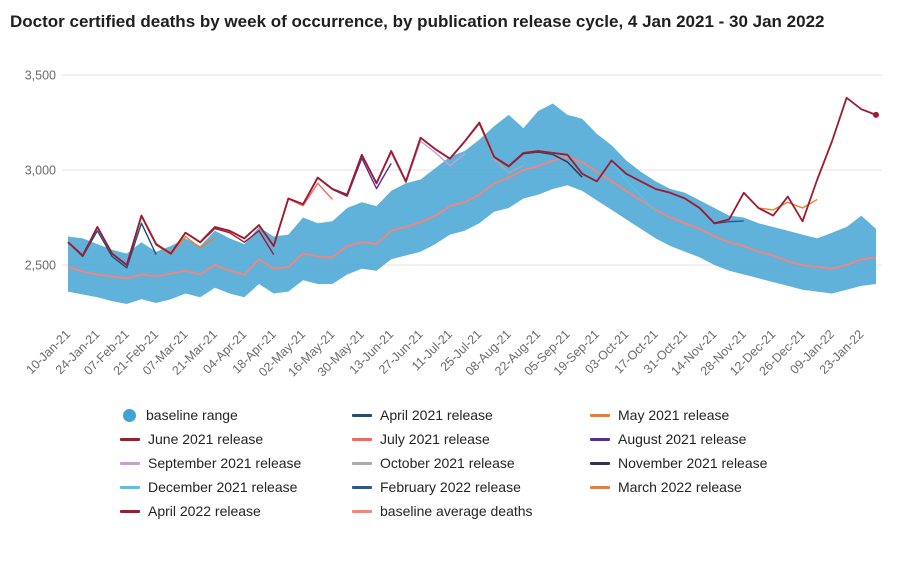  I want to click on legend-item-label: April 2022 release, so click(204, 511).